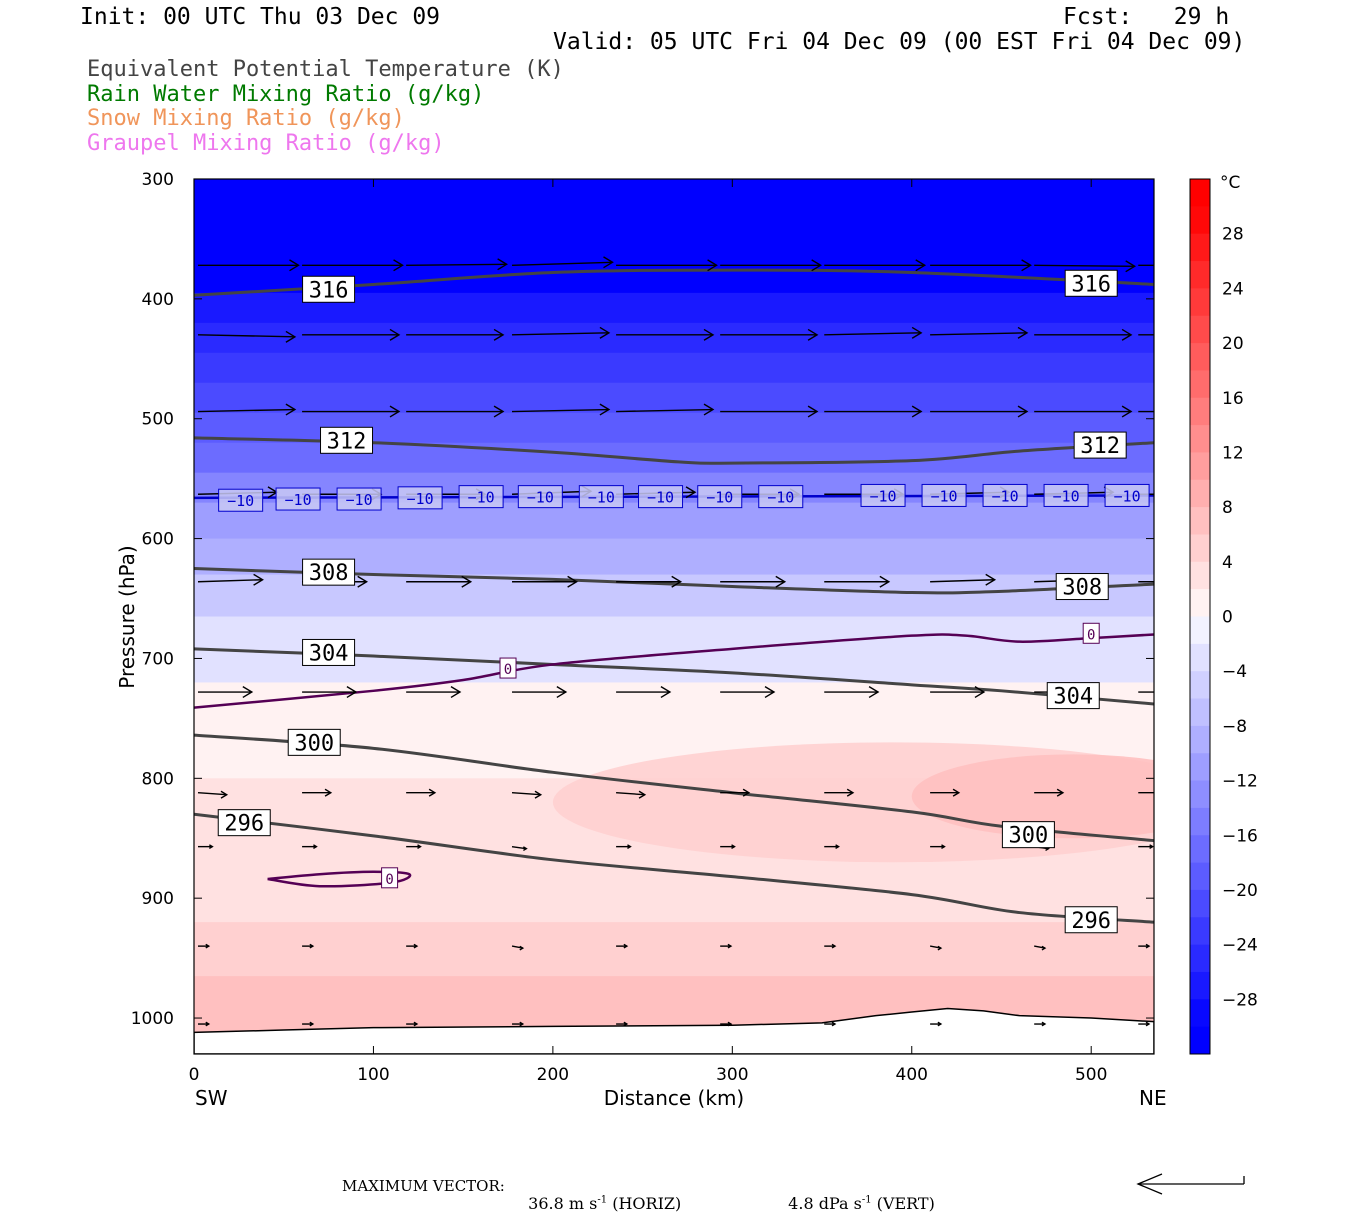 This screenshot has height=1213, width=1350. I want to click on x-tick-label: 0, so click(194, 1075).